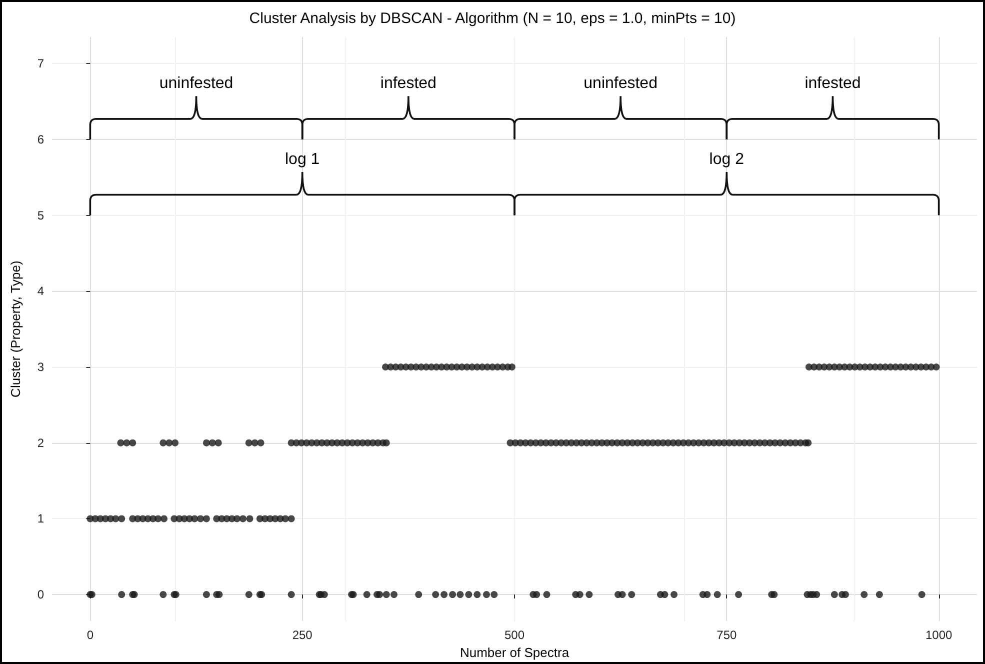  Describe the element at coordinates (514, 635) in the screenshot. I see `x-tick-label: 500` at that location.